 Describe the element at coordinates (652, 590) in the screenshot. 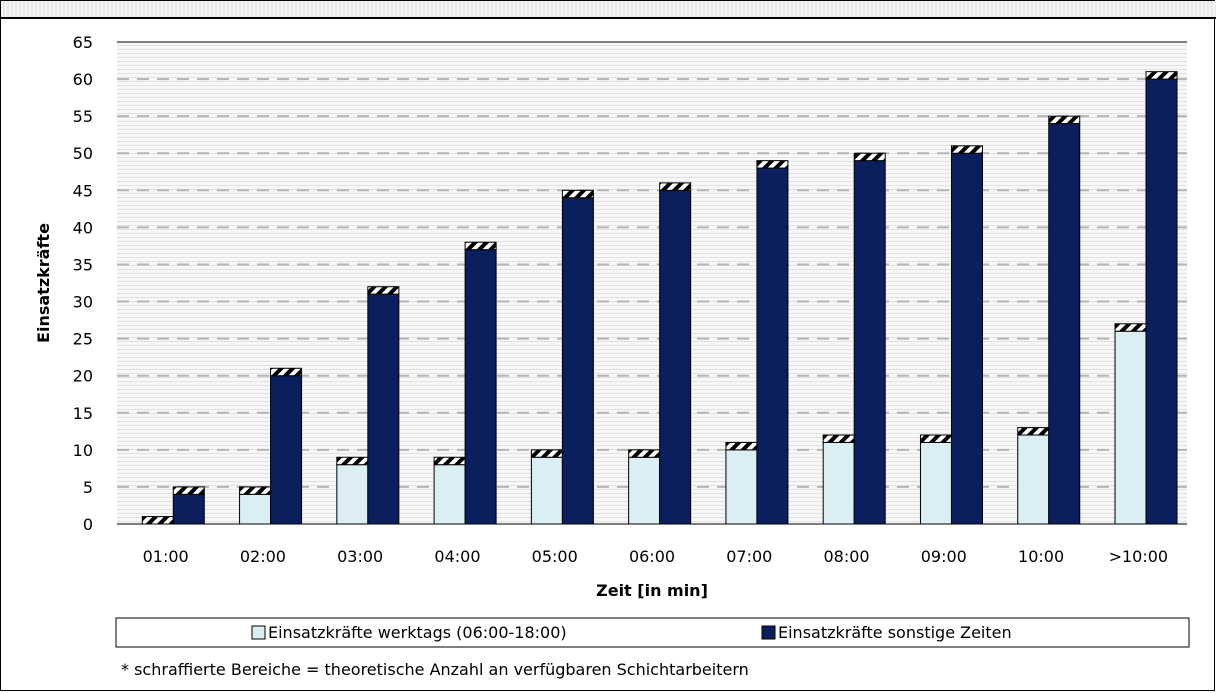

I see `x-axis-title: Zeit [in min]` at that location.